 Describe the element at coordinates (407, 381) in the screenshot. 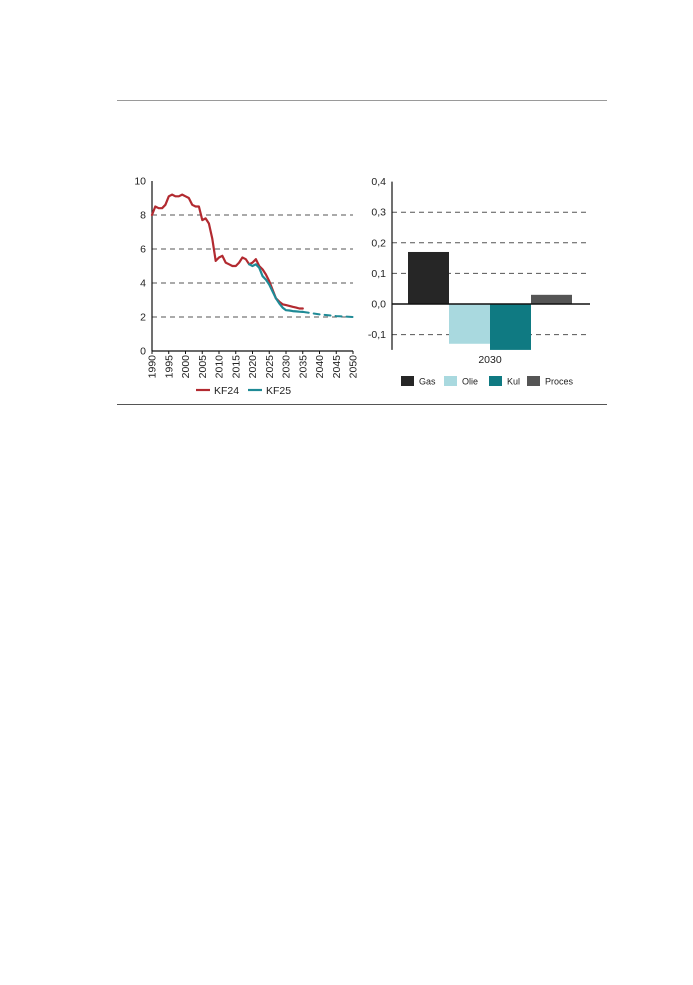

I see `legend-swatch-gas` at that location.